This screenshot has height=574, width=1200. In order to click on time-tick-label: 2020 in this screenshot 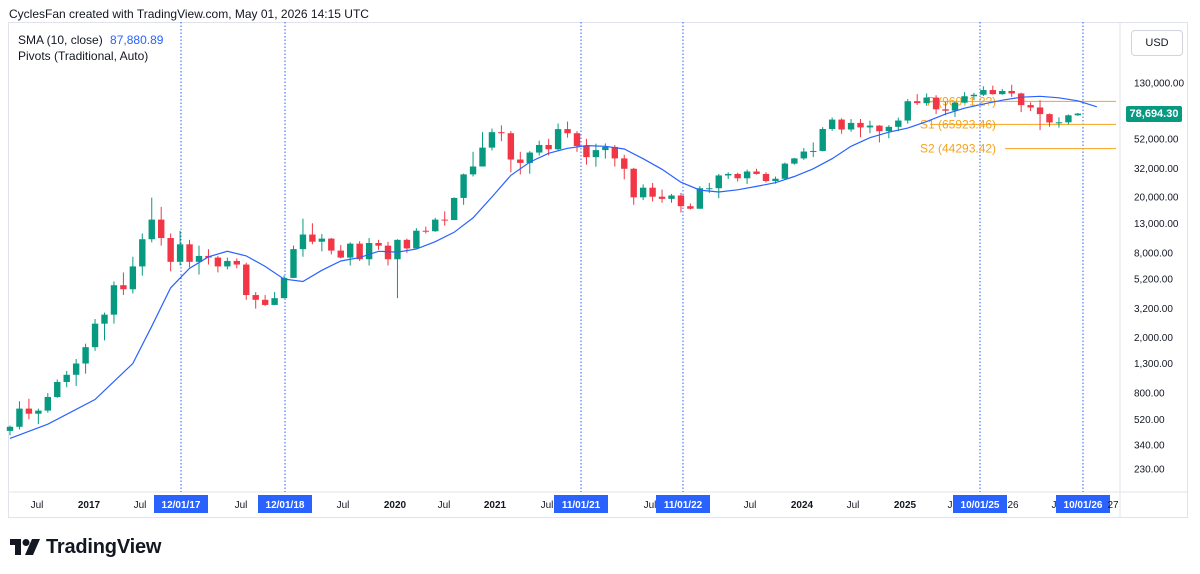, I will do `click(395, 505)`.